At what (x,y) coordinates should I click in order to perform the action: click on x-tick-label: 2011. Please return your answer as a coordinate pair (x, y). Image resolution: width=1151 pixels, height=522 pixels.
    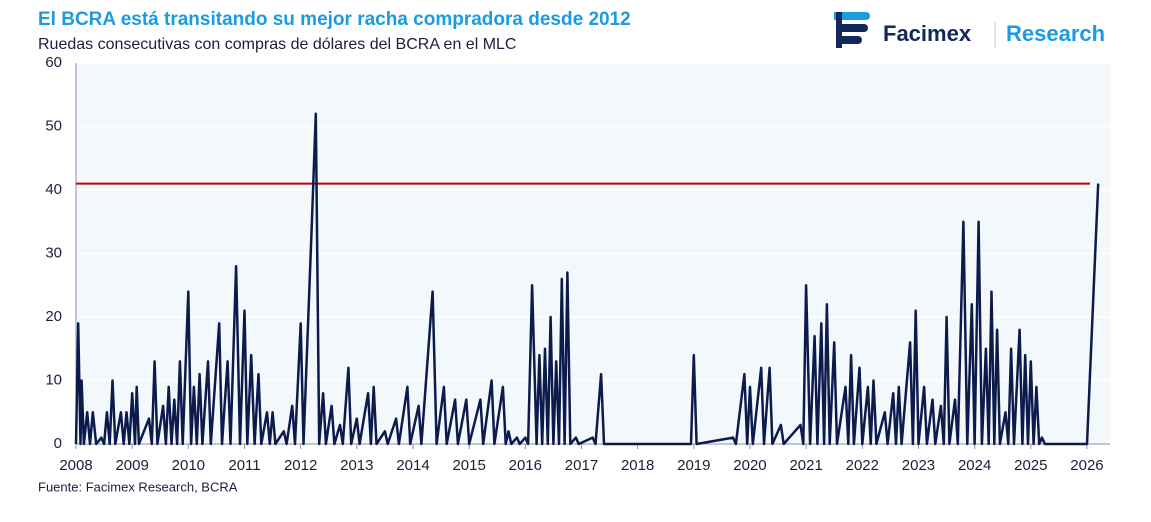
    Looking at the image, I should click on (244, 465).